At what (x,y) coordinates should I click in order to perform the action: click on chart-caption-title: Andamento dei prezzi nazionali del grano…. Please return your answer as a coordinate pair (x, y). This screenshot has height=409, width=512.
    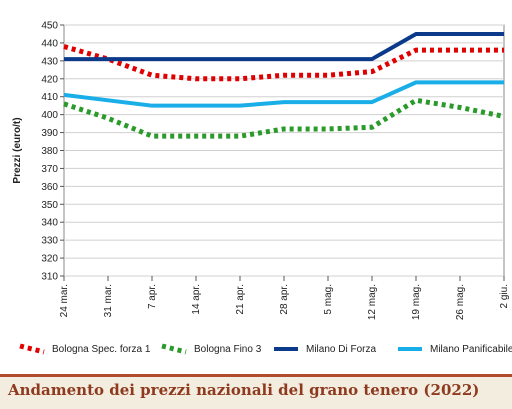
    Looking at the image, I should click on (244, 390).